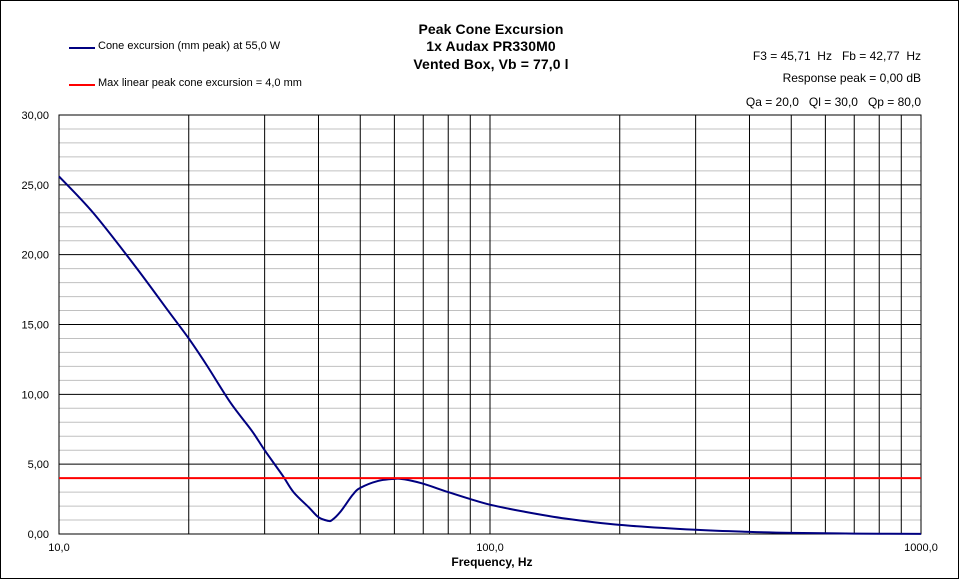 The image size is (959, 579). What do you see at coordinates (490, 548) in the screenshot?
I see `x-tick-label: 100,0` at bounding box center [490, 548].